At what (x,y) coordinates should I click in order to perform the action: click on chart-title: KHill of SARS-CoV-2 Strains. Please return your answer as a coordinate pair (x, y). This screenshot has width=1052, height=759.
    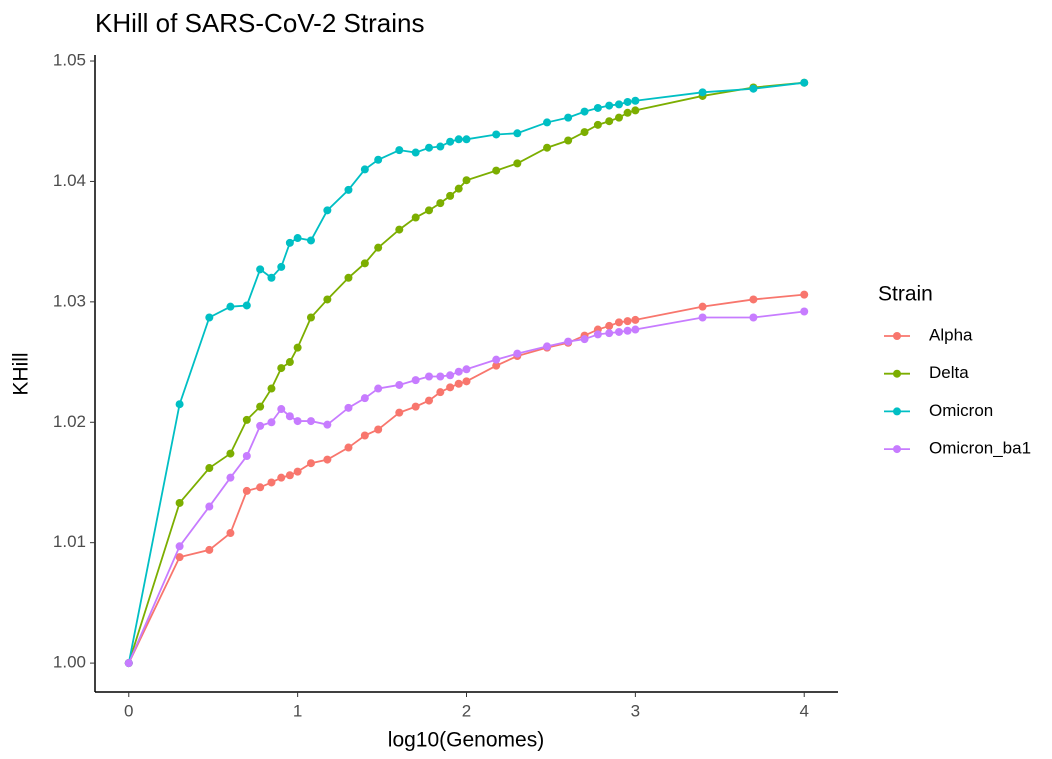
    Looking at the image, I should click on (259, 23).